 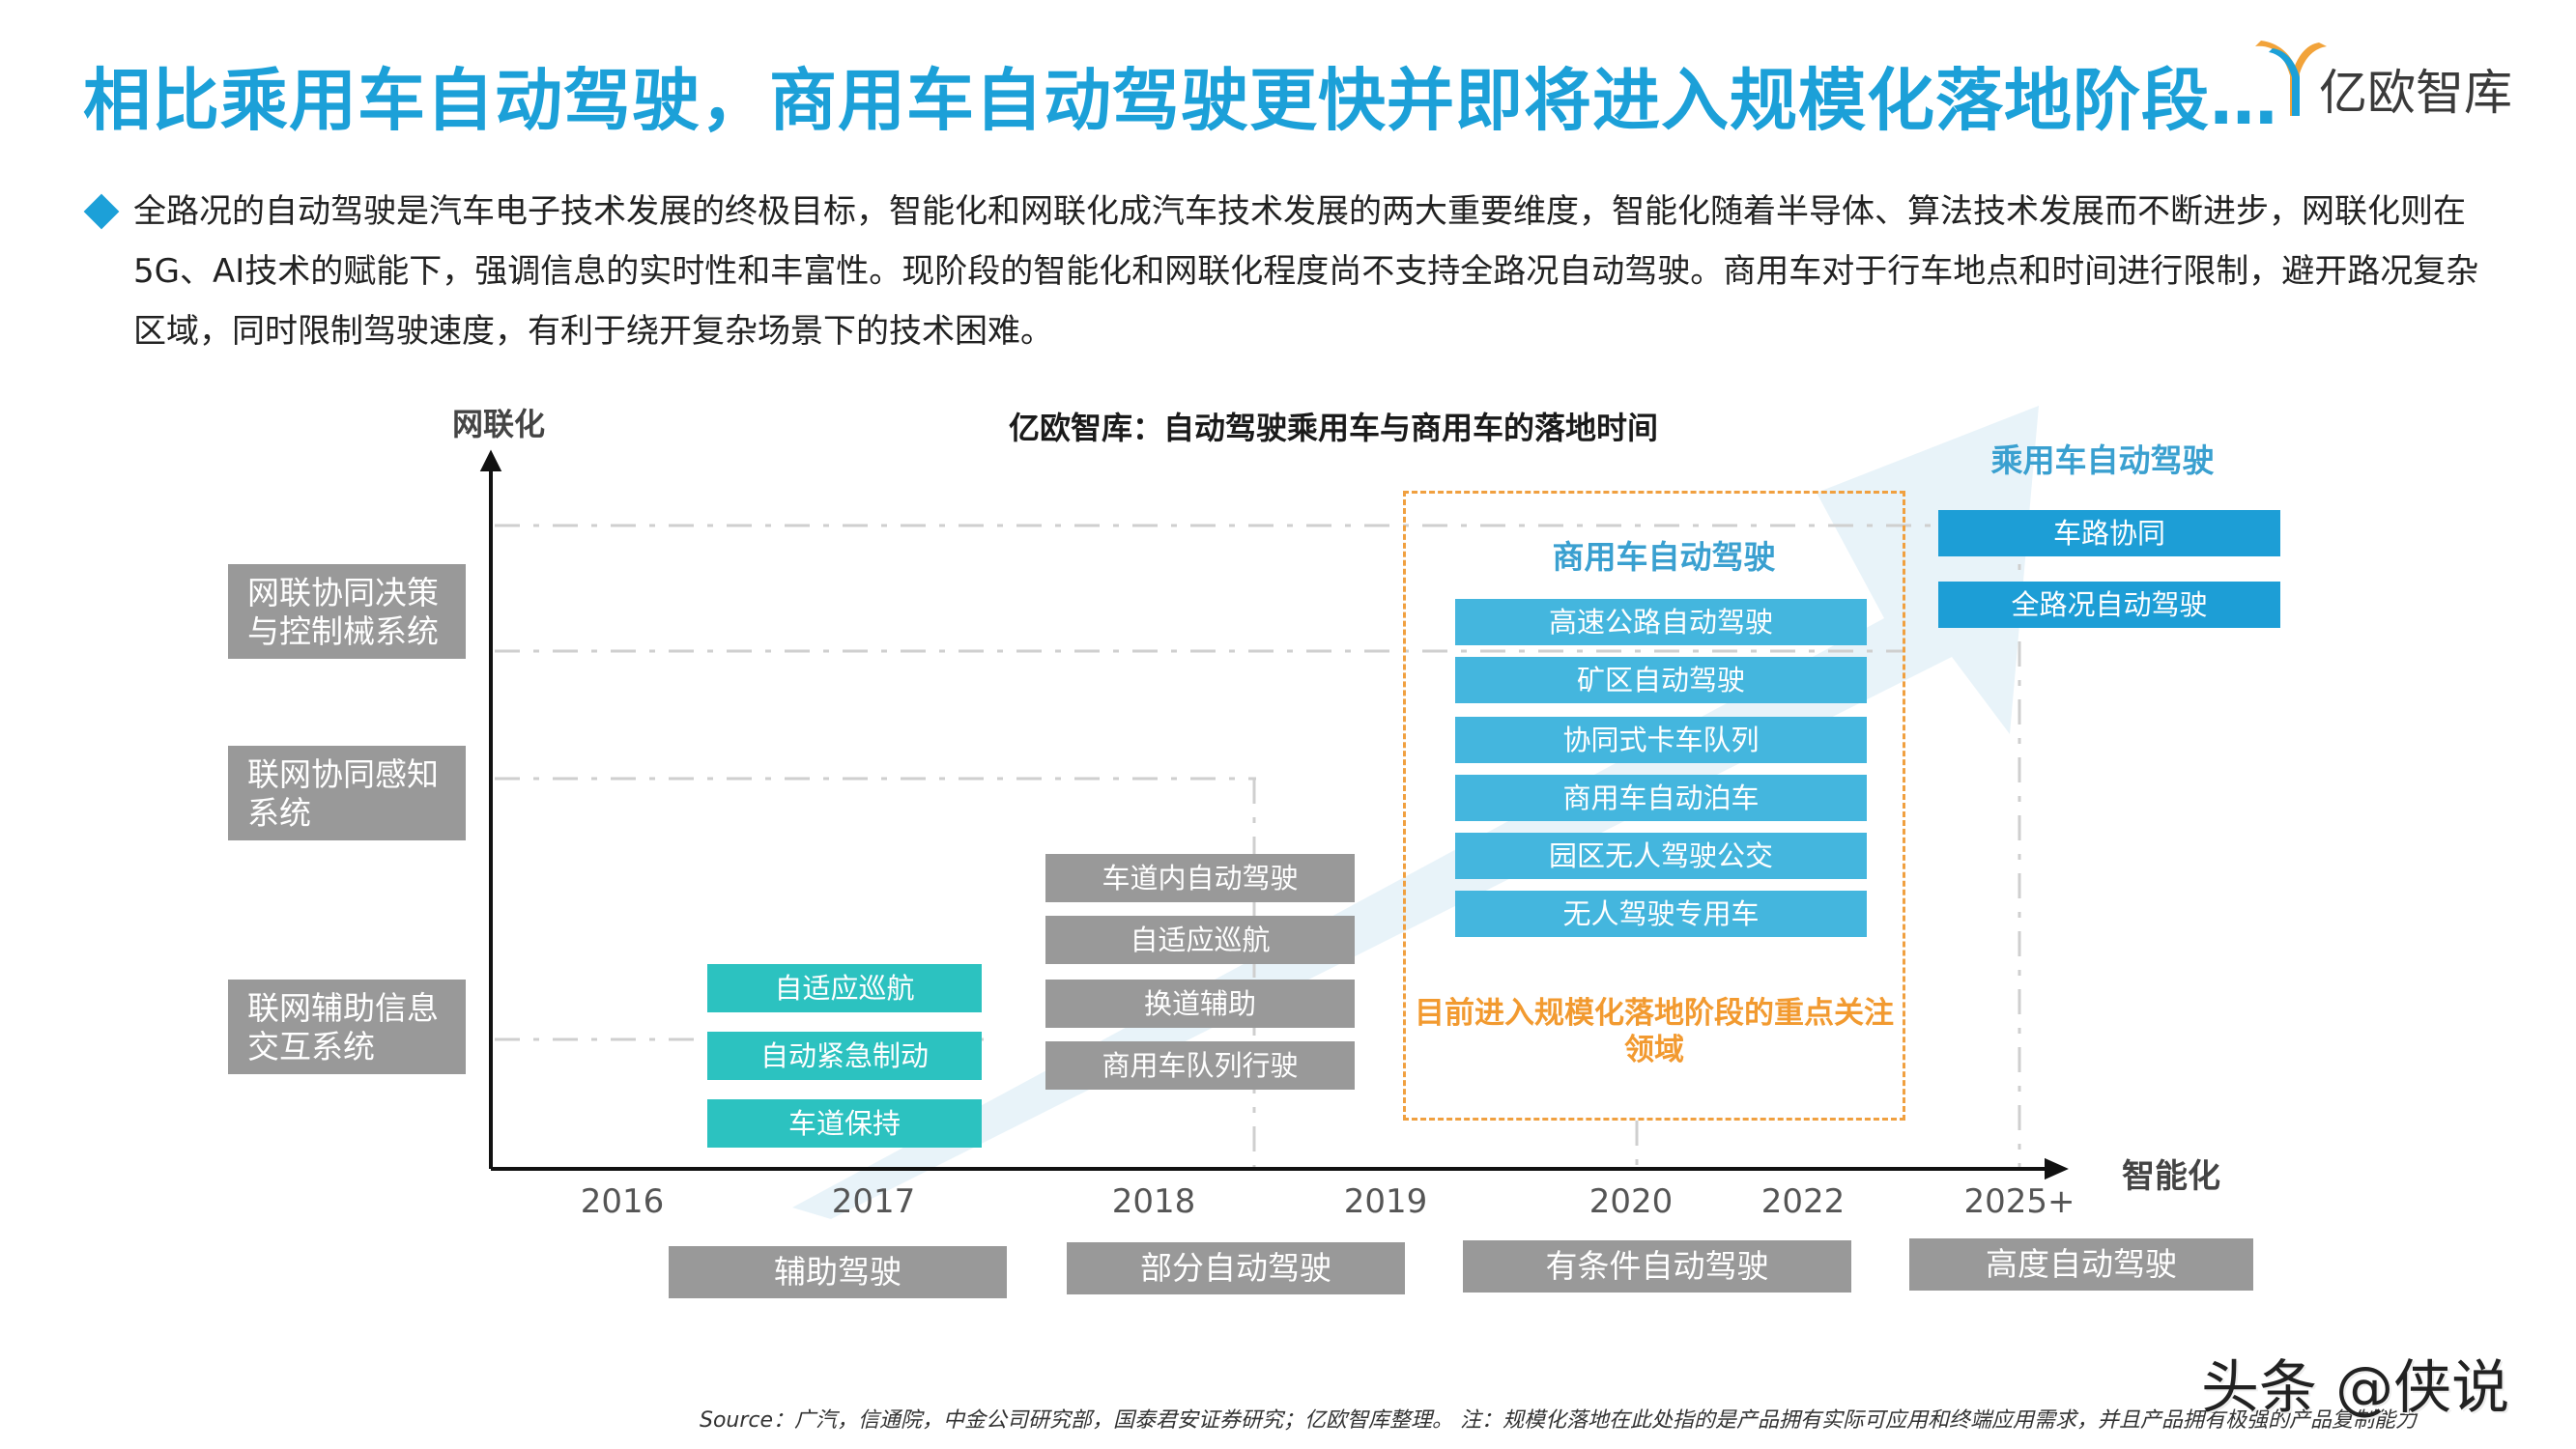 What do you see at coordinates (1200, 878) in the screenshot?
I see `feature-box: 车道内自动驾驶` at bounding box center [1200, 878].